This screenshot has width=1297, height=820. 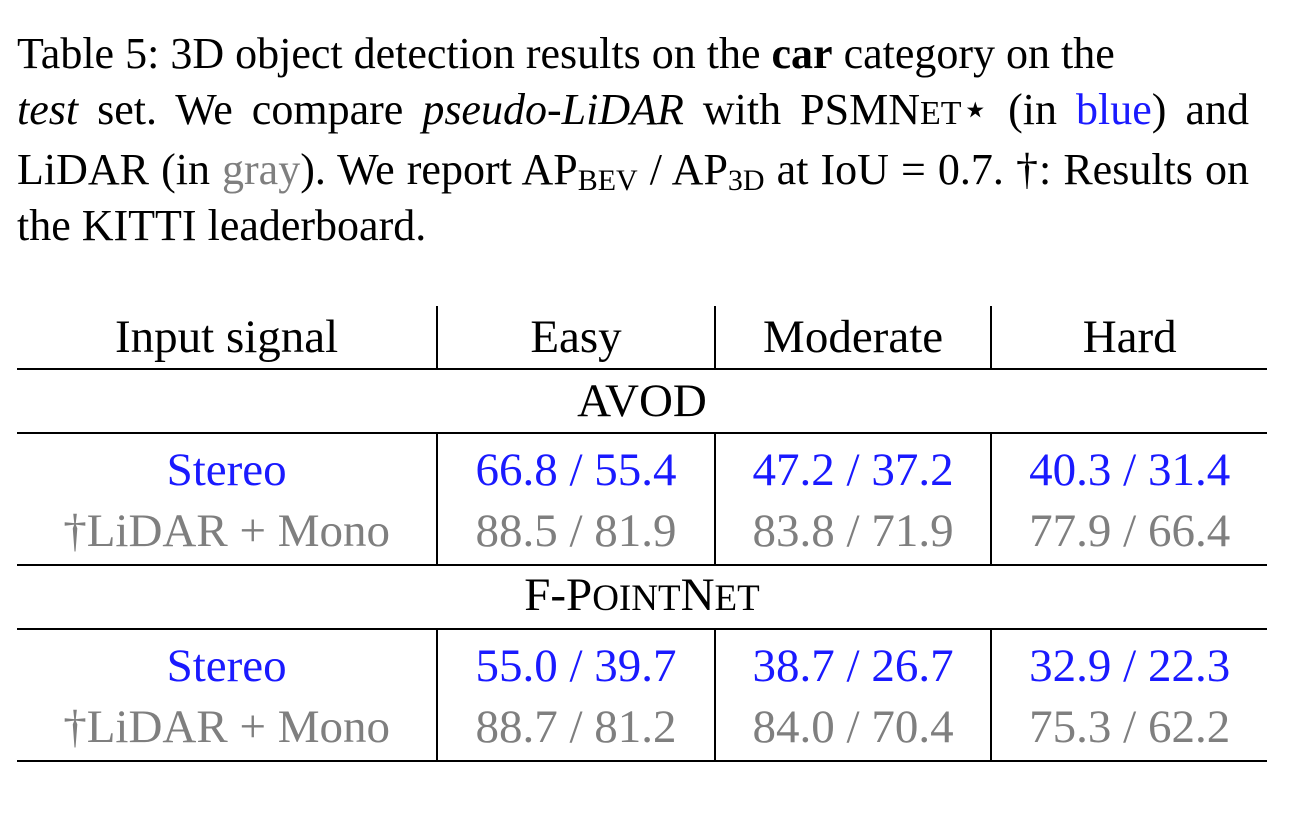 What do you see at coordinates (1128, 730) in the screenshot?
I see `cell-hard: 75.3 / 62.2` at bounding box center [1128, 730].